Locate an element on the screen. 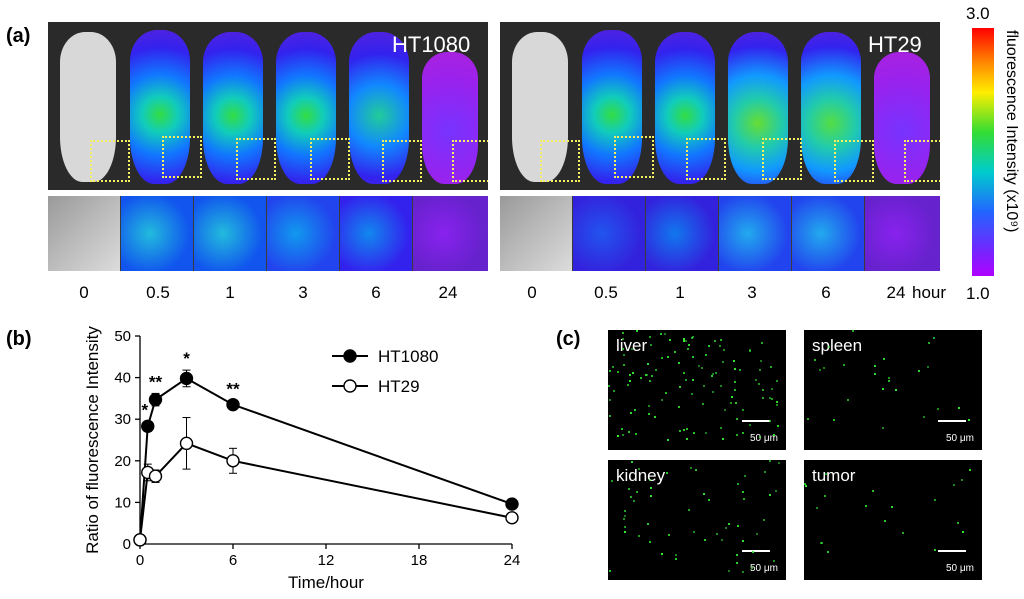  significance-marker: ** is located at coordinates (156, 381).